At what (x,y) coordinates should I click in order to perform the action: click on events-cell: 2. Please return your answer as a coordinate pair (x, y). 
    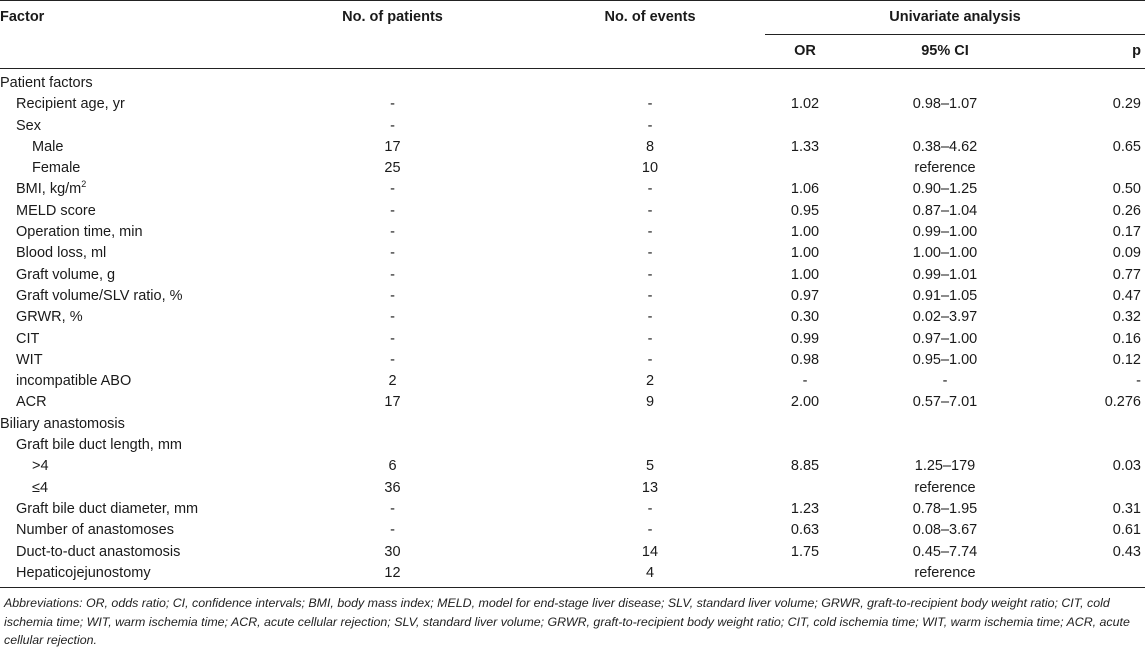
    Looking at the image, I should click on (650, 381).